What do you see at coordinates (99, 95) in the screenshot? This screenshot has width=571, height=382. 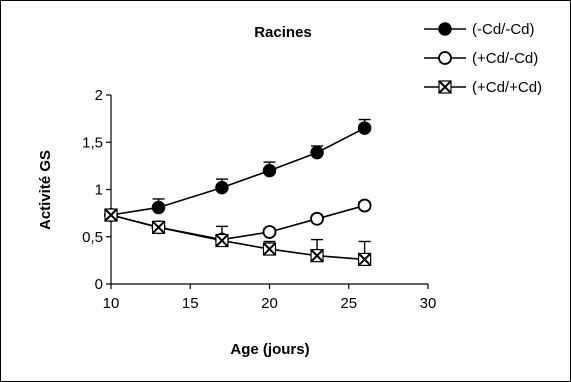 I see `y-tick-label: 2` at bounding box center [99, 95].